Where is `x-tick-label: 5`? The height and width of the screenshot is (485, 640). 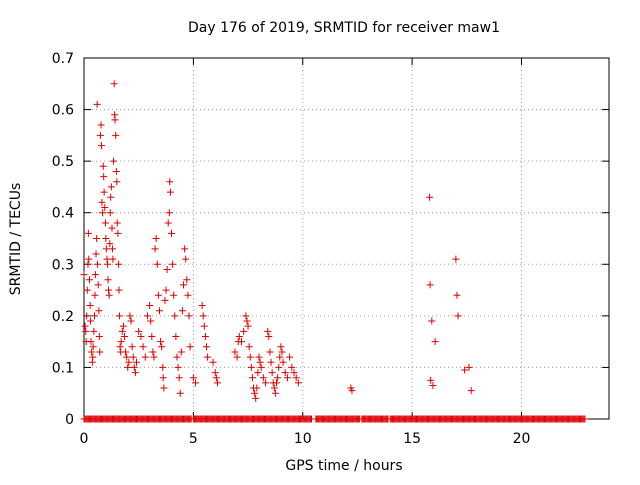
x-tick-label: 5 is located at coordinates (193, 439).